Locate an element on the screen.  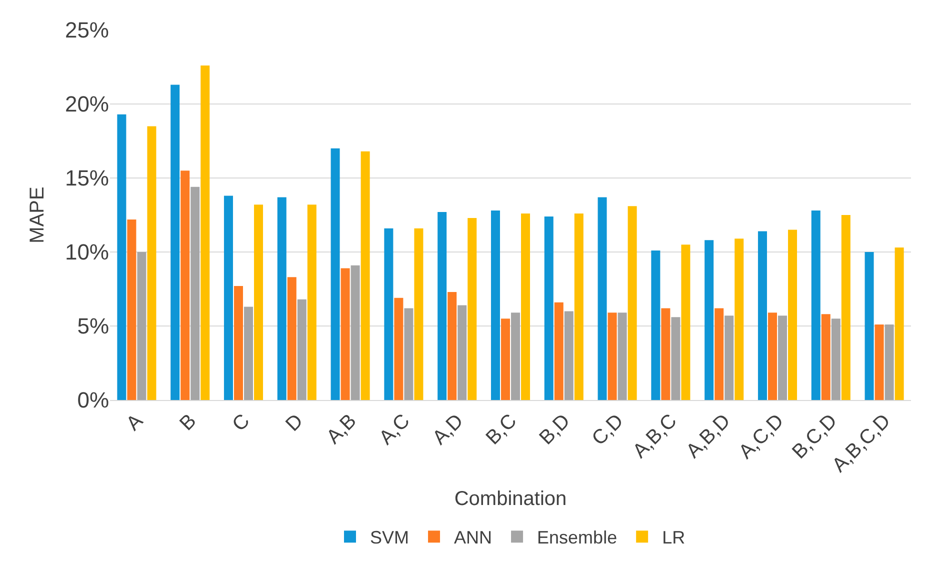
y-axis-title: MAPE is located at coordinates (37, 215).